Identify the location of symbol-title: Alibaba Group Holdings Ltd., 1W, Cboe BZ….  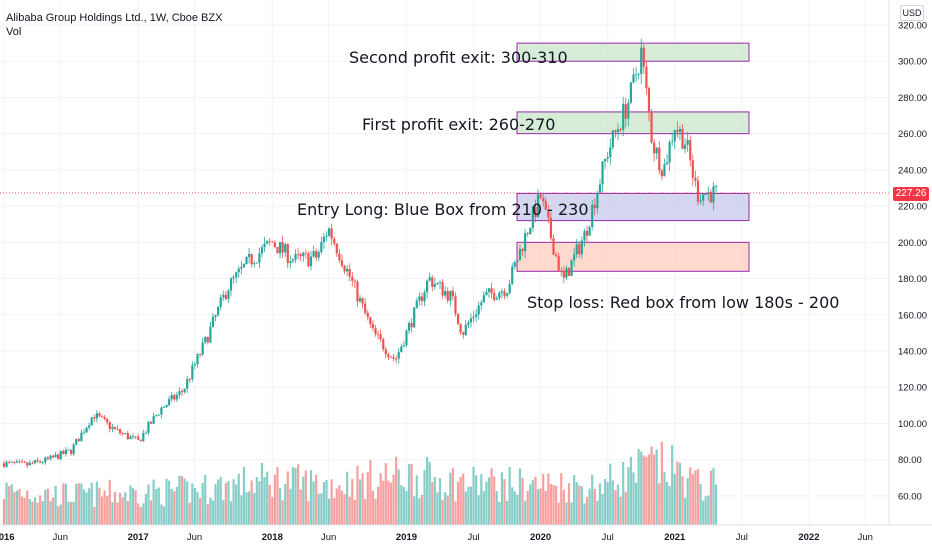
(114, 18).